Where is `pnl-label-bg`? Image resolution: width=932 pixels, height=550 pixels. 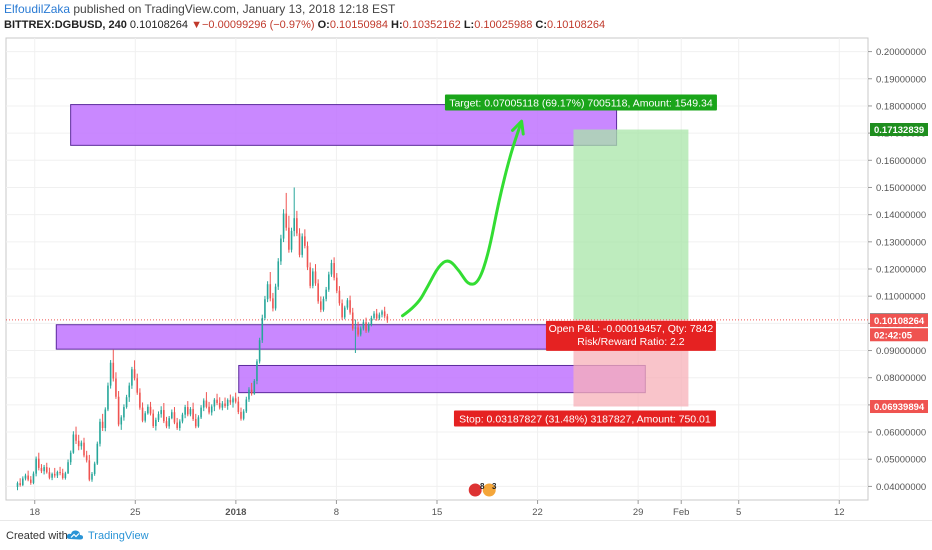
pnl-label-bg is located at coordinates (630, 335).